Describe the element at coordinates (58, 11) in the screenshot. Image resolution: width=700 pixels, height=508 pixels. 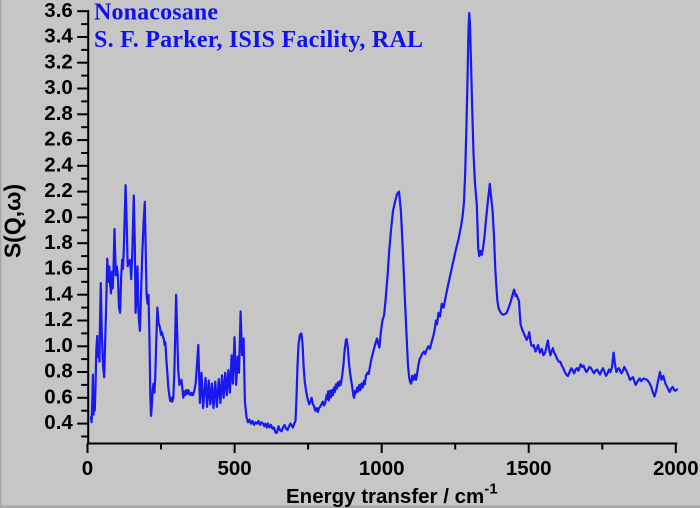
I see `svg-text: 3.6` at that location.